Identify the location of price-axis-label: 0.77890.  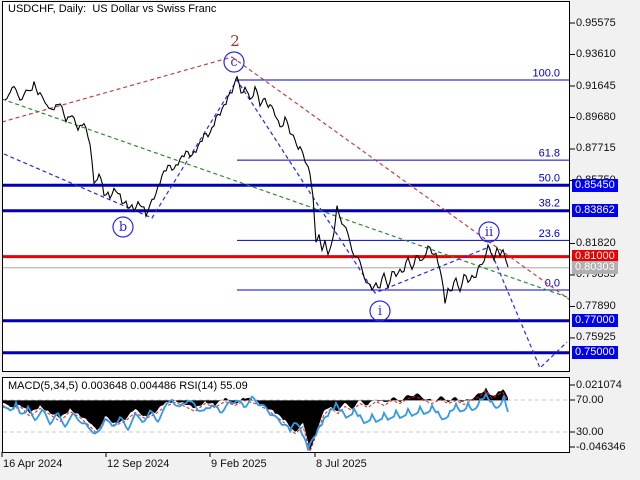
(596, 305).